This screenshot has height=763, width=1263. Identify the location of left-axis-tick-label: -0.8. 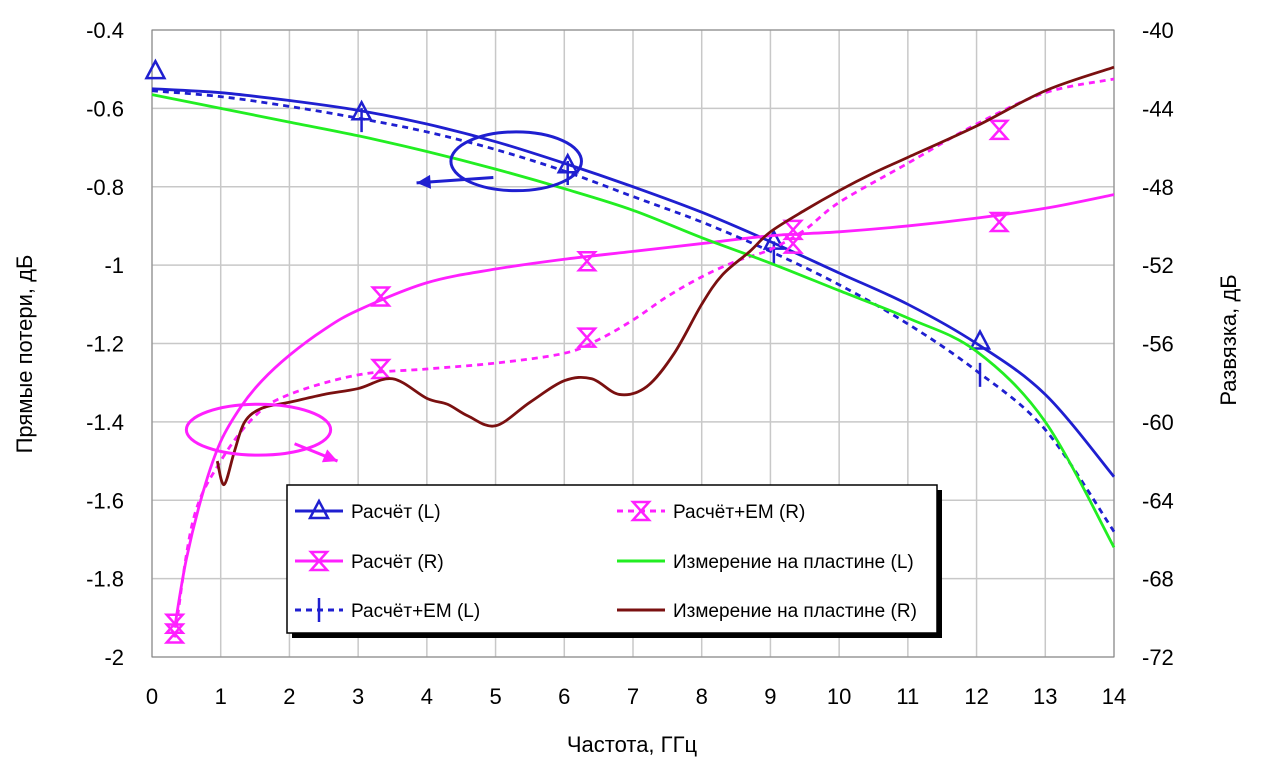
(105, 187).